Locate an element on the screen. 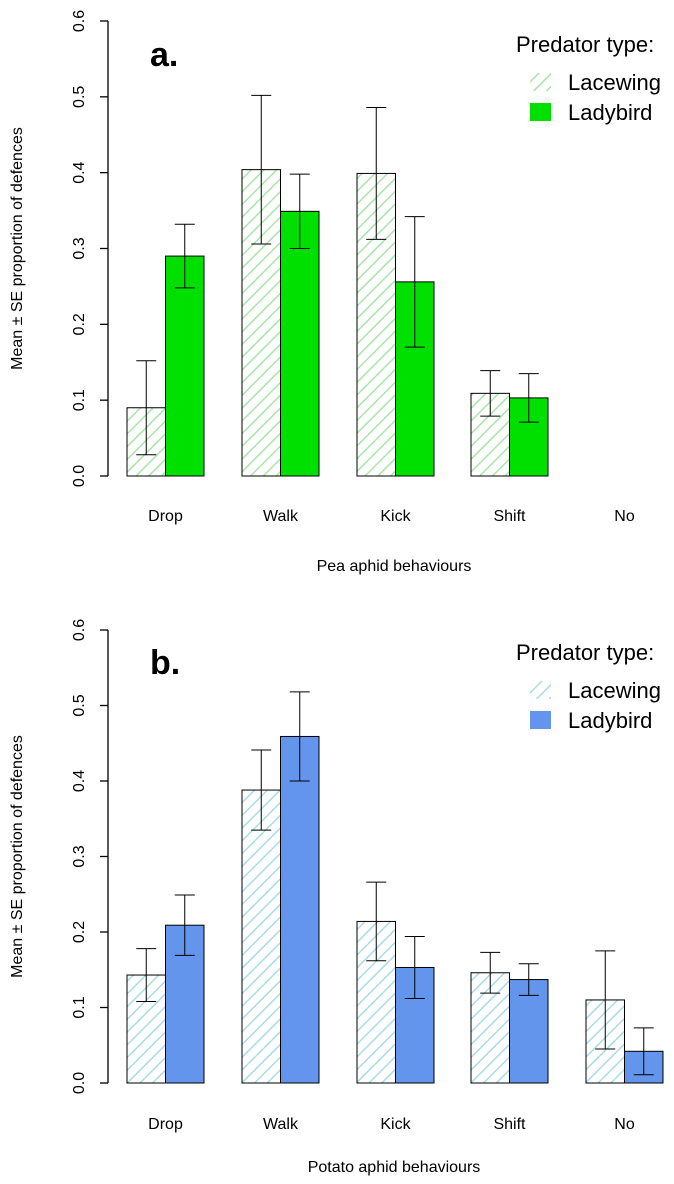 This screenshot has width=674, height=1184. x-axis-label: Potato aphid behaviours is located at coordinates (394, 1167).